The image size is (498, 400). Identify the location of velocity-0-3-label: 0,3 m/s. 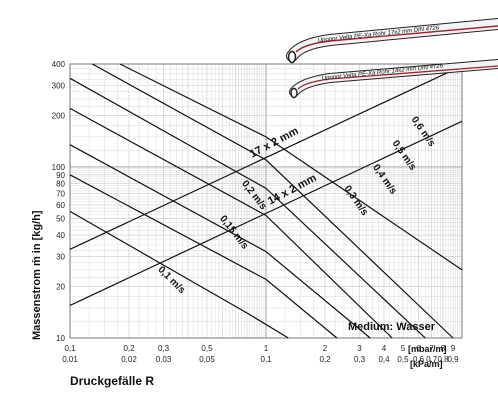
(356, 201).